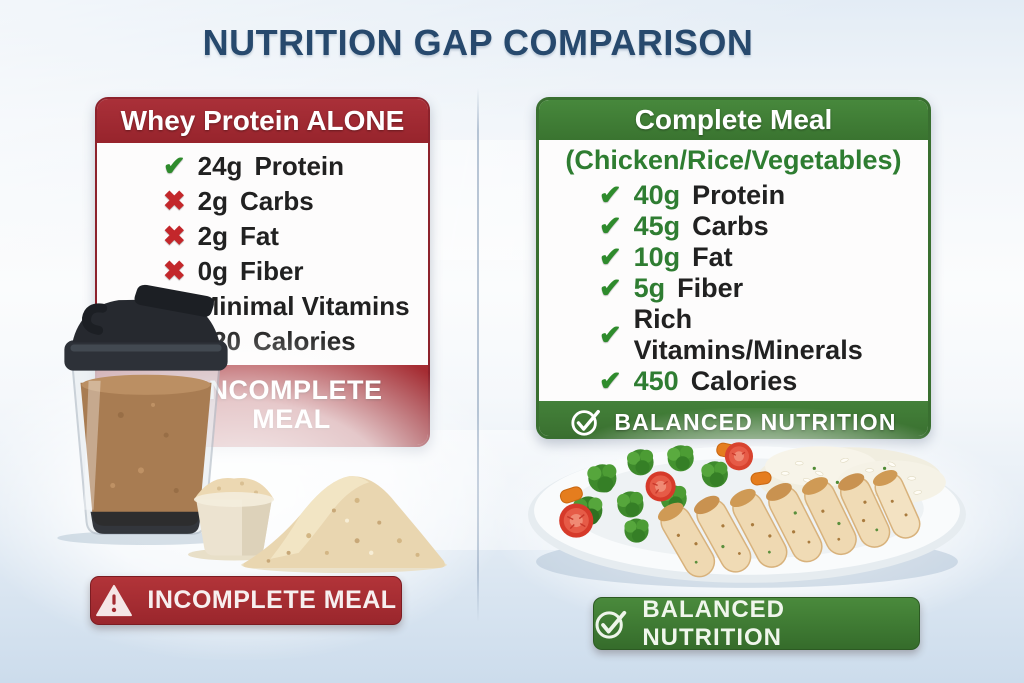 Image resolution: width=1024 pixels, height=683 pixels. Describe the element at coordinates (220, 166) in the screenshot. I see `nutrient-amount: 24g` at that location.